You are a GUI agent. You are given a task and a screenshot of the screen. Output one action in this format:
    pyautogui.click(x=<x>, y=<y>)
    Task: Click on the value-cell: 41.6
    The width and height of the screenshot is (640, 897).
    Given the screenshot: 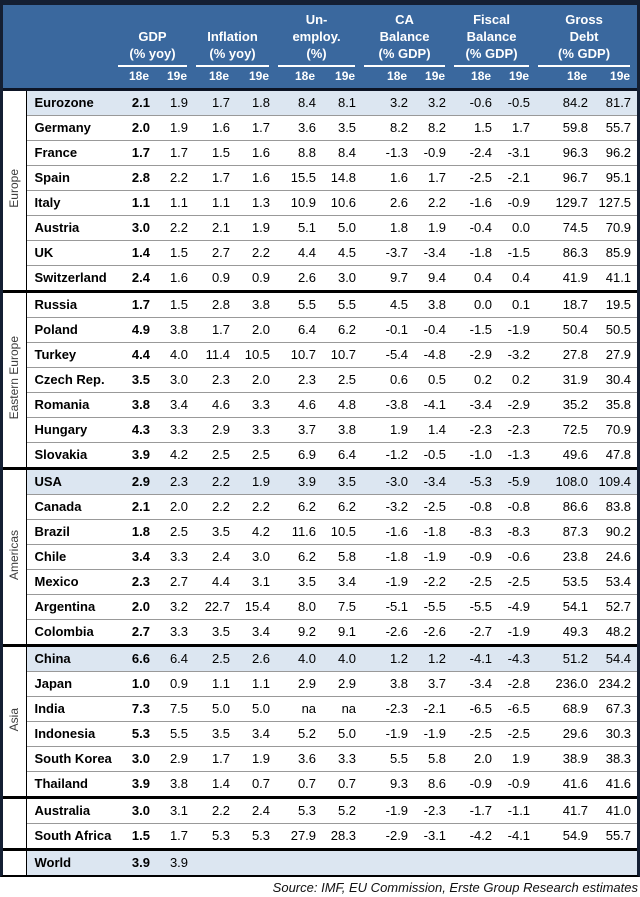 What is the action you would take?
    pyautogui.click(x=565, y=784)
    